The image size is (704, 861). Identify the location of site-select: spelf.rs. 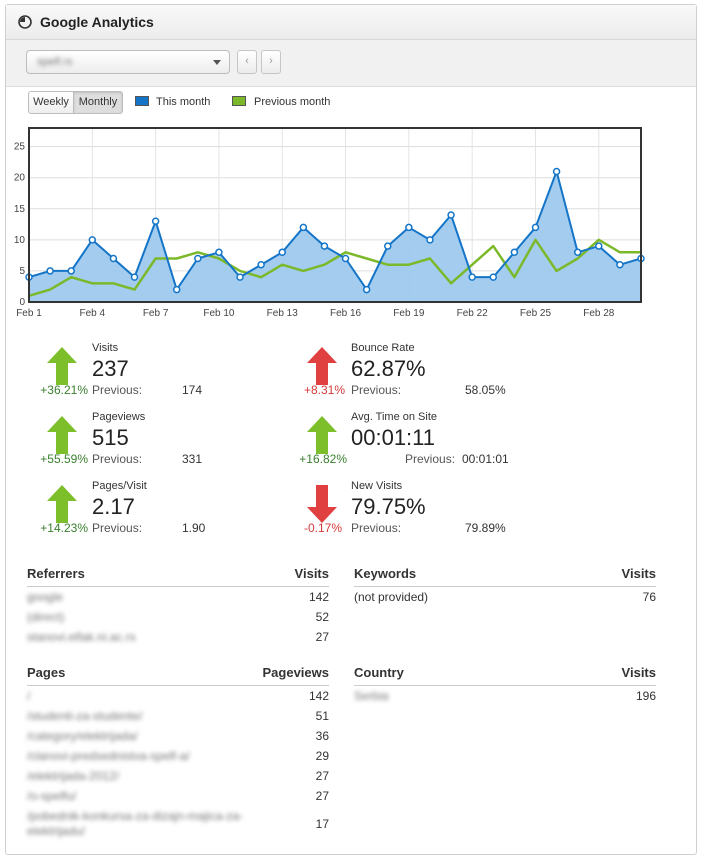
(128, 62).